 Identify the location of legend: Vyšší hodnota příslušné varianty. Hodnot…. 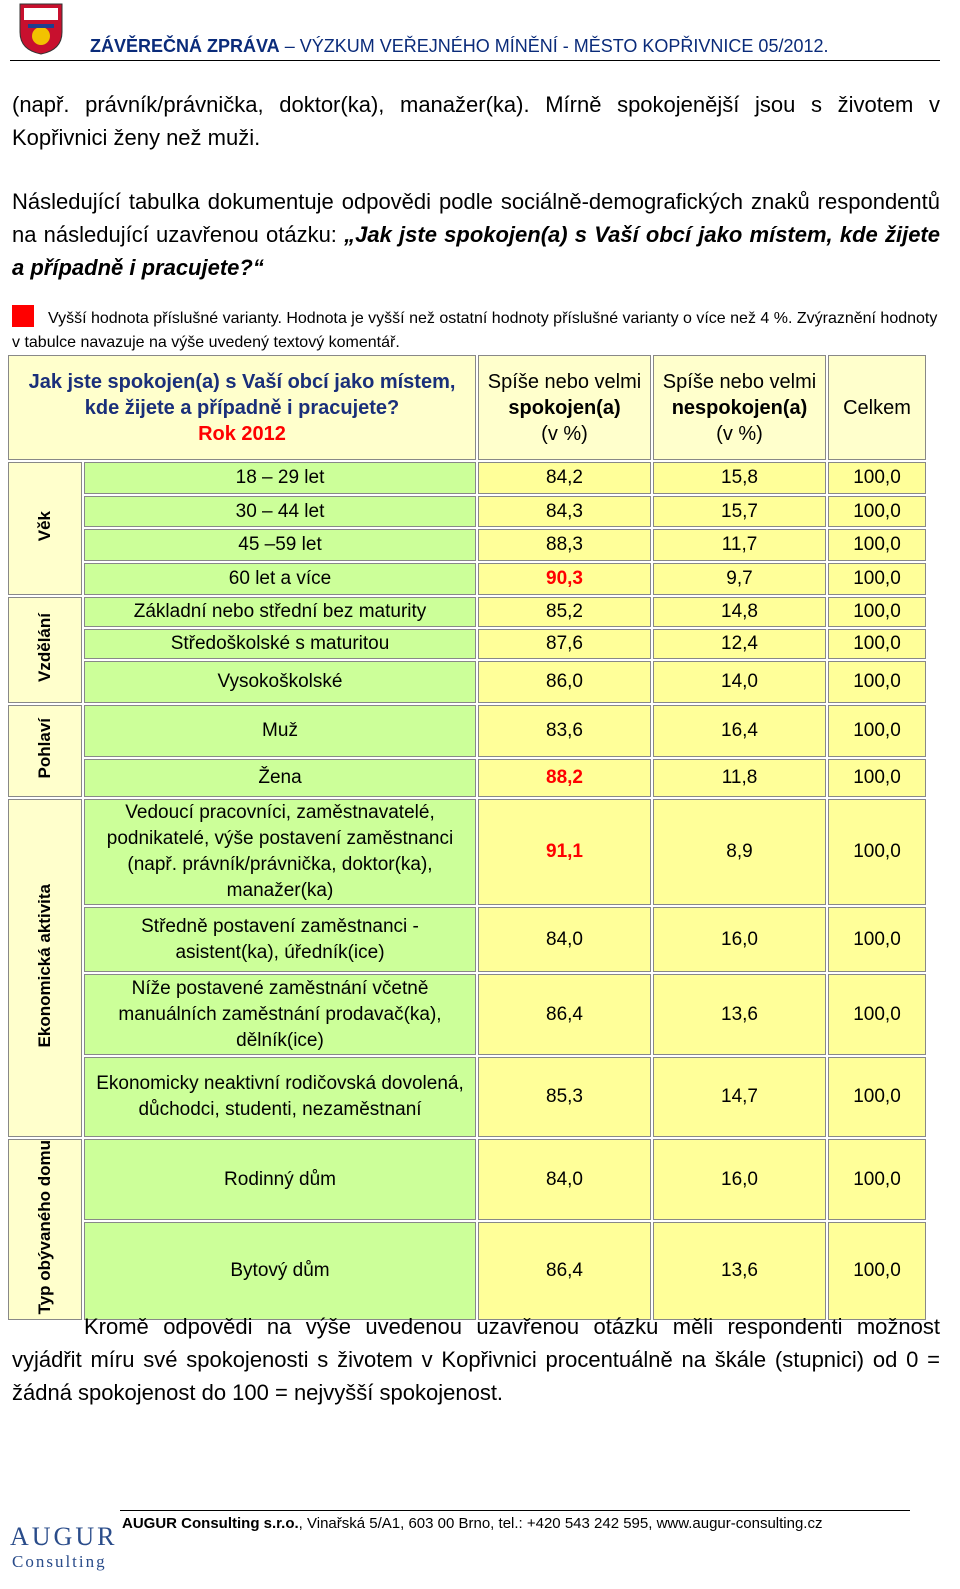
(476, 330).